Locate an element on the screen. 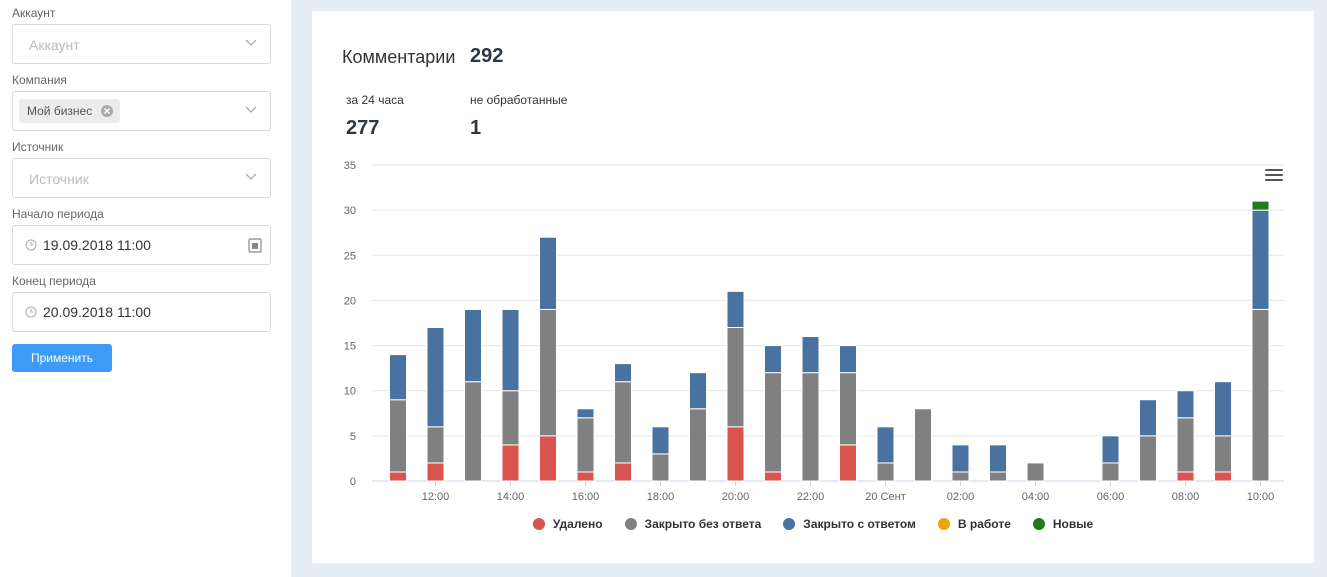  legend-label: В работе is located at coordinates (984, 524).